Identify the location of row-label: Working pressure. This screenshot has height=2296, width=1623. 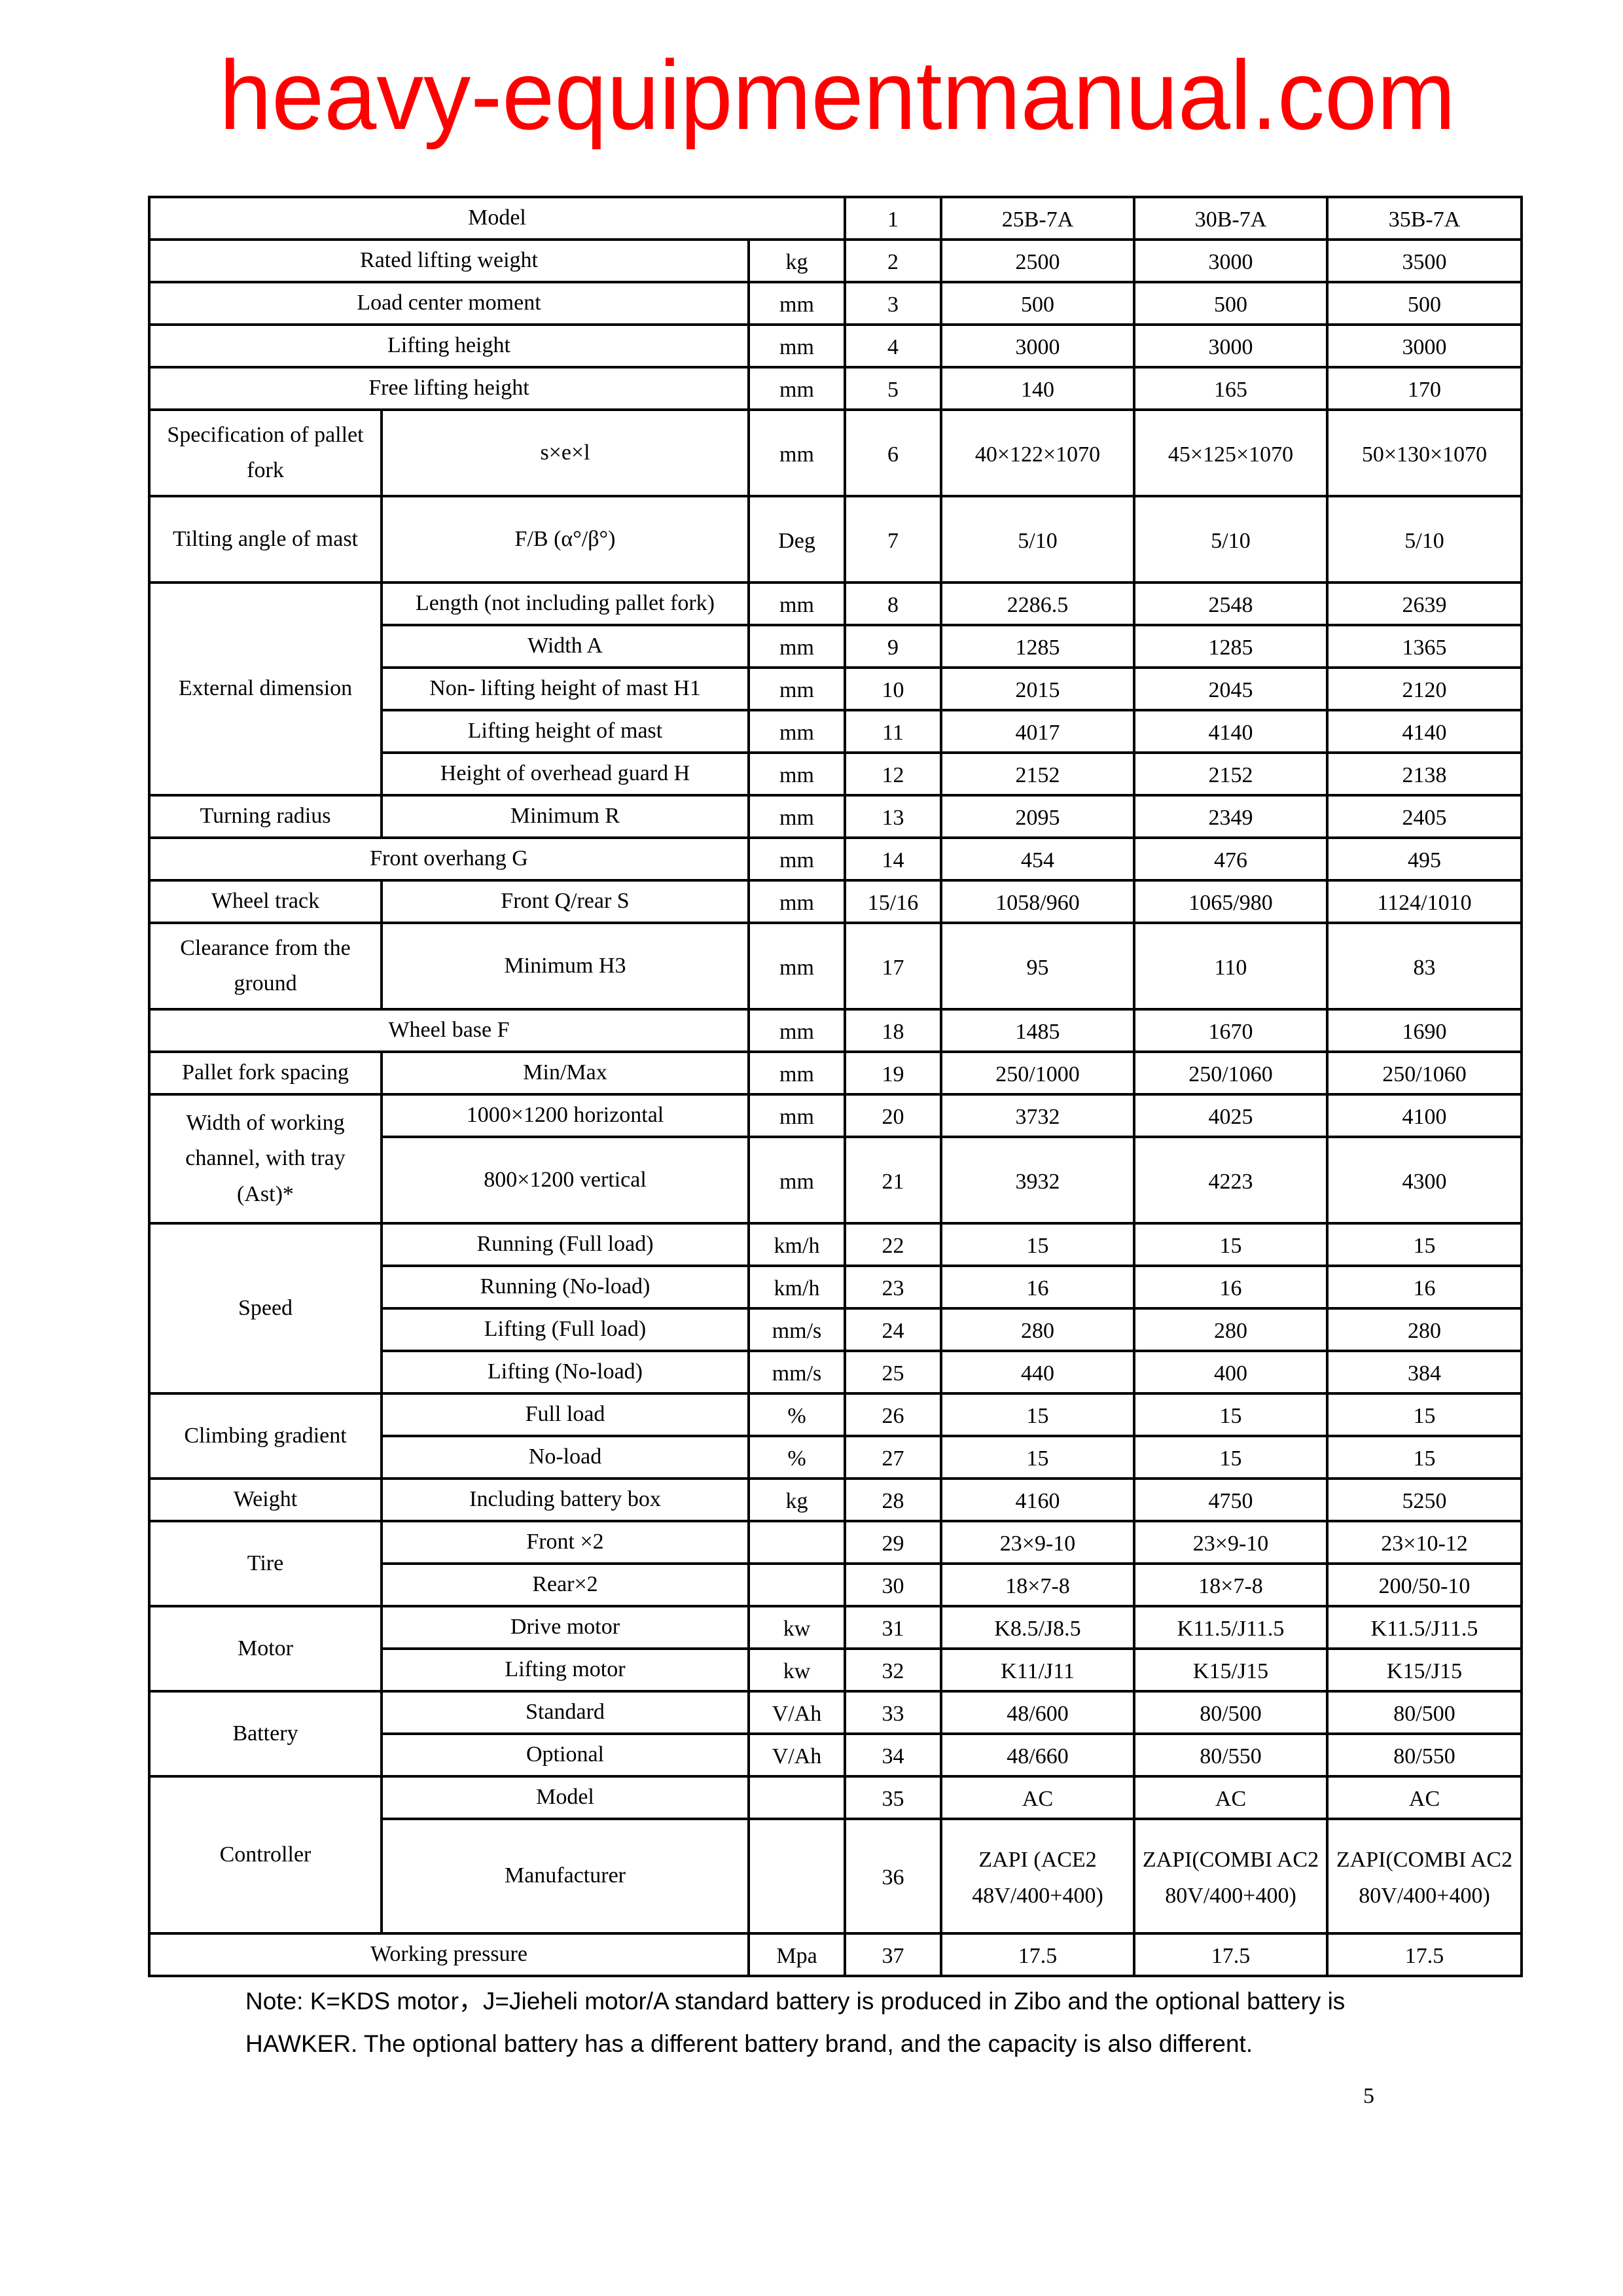
(449, 1955).